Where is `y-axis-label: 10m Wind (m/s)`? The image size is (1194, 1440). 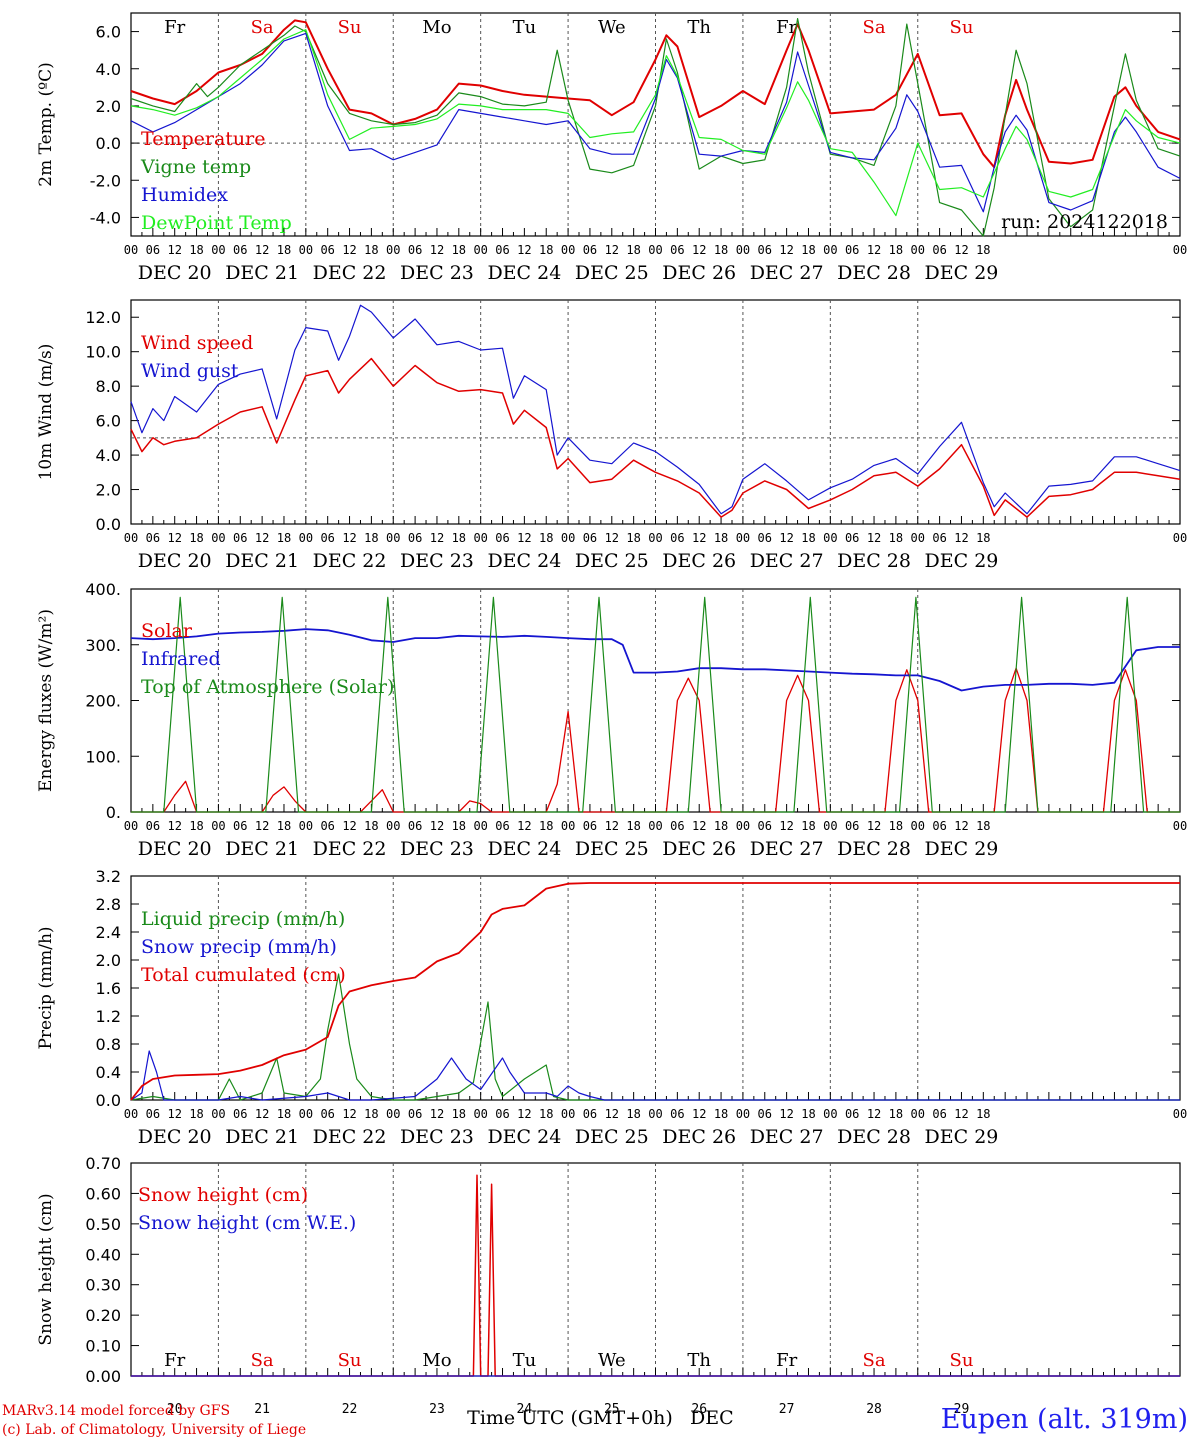
y-axis-label: 10m Wind (m/s) is located at coordinates (46, 412).